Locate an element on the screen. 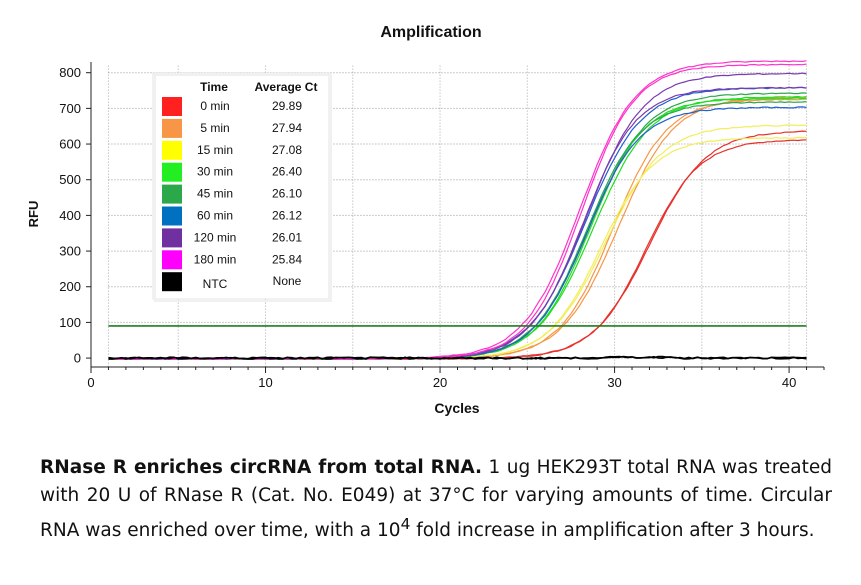 The height and width of the screenshot is (585, 861). legend-box is located at coordinates (241, 186).